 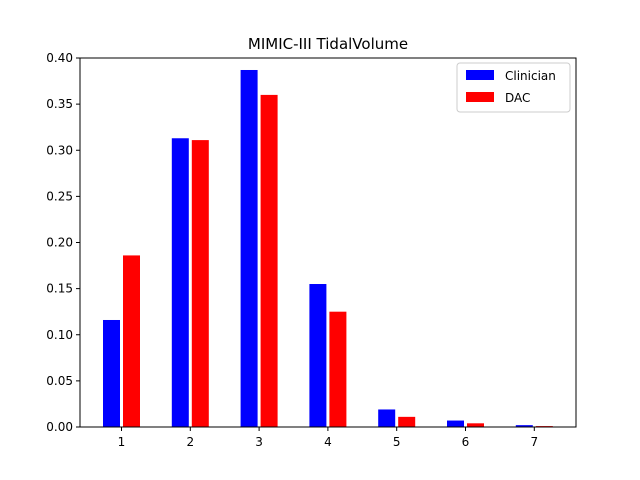 I want to click on x-axis: 1 2 3 4 5 6 7, so click(x=328, y=438).